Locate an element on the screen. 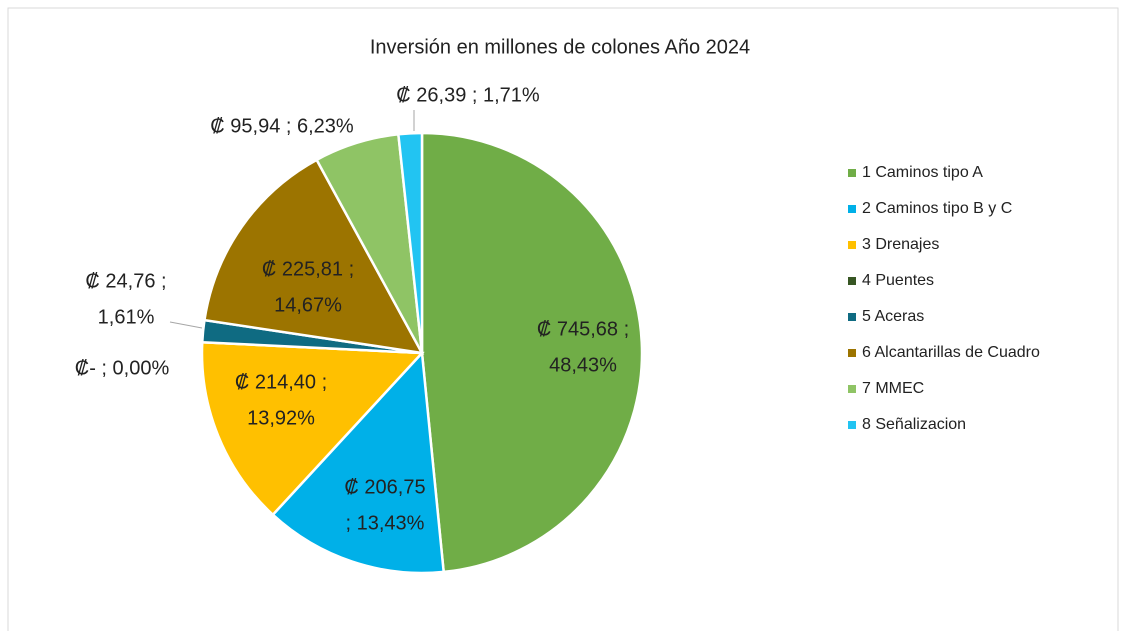 The height and width of the screenshot is (631, 1123). data-label: ₡ 26,39 ; 1,71% is located at coordinates (468, 95).